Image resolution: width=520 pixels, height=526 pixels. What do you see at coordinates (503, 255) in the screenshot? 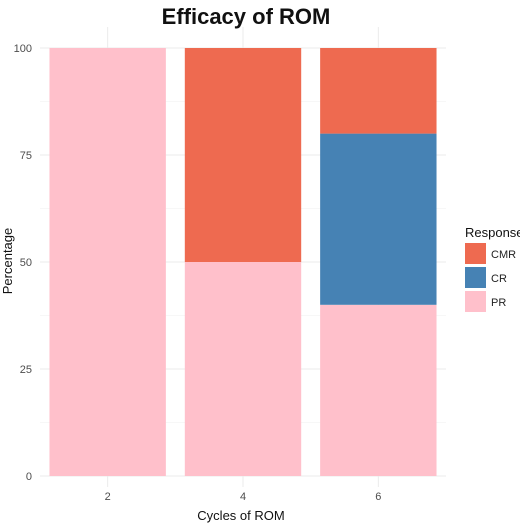
I see `legend-label-cmr: CMR` at bounding box center [503, 255].